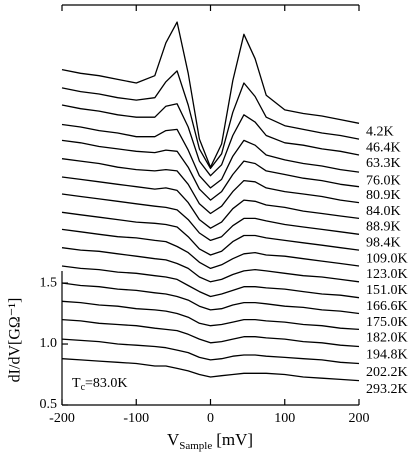  I want to click on y-axis-label: dI/dV[GΩ⁻¹], so click(15, 340).